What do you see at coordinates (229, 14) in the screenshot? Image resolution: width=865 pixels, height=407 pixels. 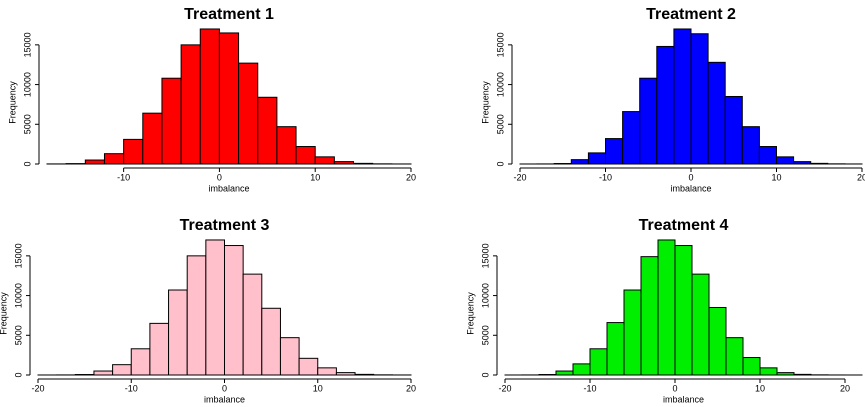 I see `chart-title: Treatment 1` at bounding box center [229, 14].